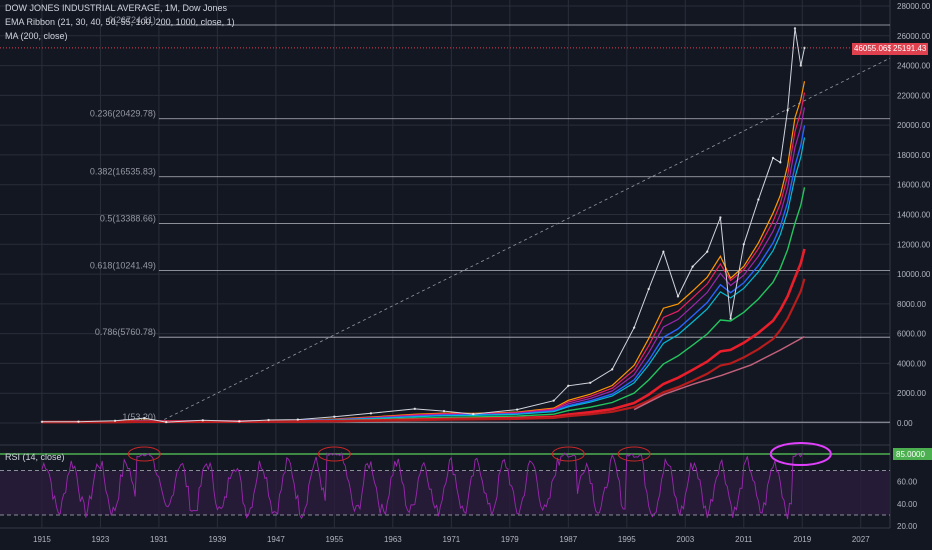 Image resolution: width=932 pixels, height=550 pixels. I want to click on fib-label: 0.236(20429.78), so click(123, 114).